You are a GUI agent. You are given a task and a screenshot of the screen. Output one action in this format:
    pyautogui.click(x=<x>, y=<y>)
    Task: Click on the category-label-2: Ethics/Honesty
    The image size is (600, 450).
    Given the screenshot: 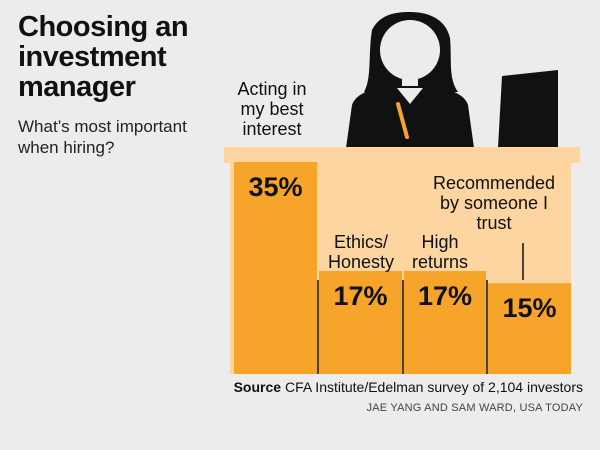 What is the action you would take?
    pyautogui.click(x=361, y=252)
    